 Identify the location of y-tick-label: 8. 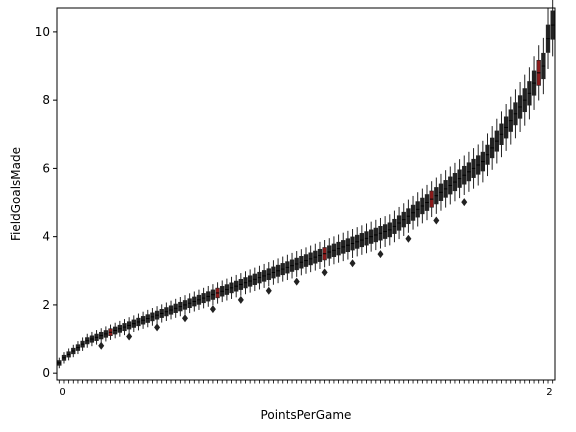
(46, 100).